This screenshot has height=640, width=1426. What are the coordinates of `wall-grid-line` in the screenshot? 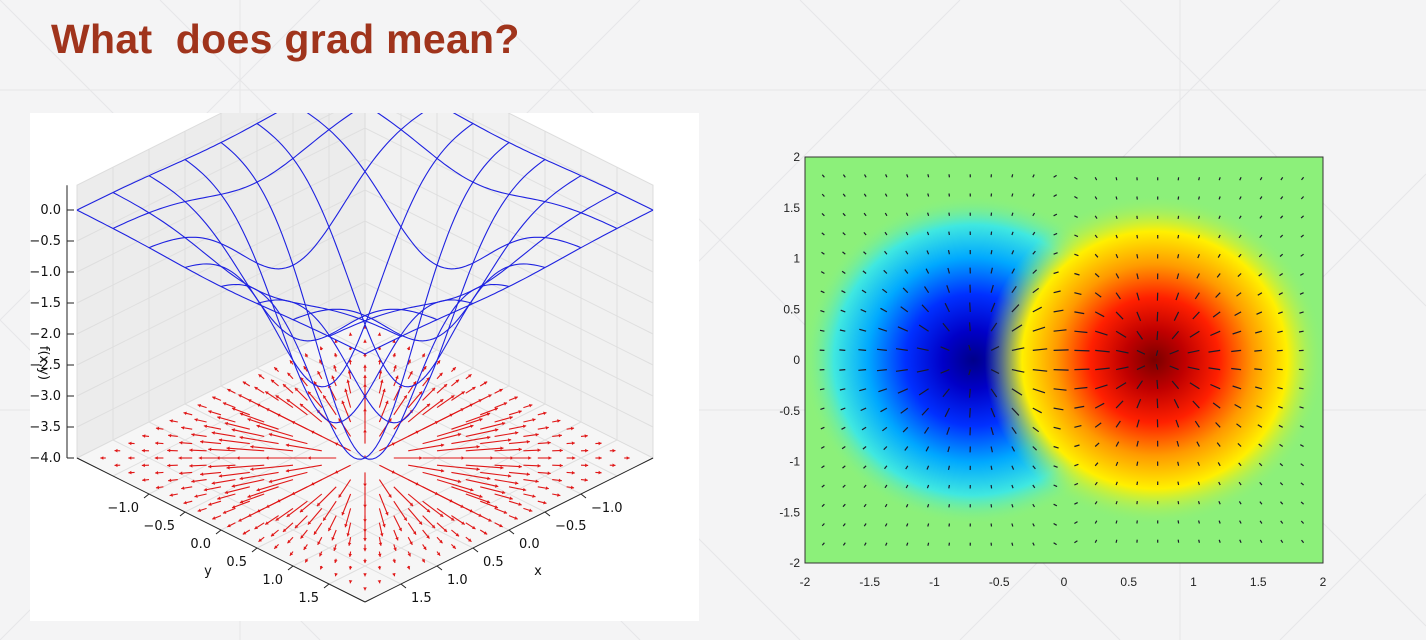 It's located at (365, 162).